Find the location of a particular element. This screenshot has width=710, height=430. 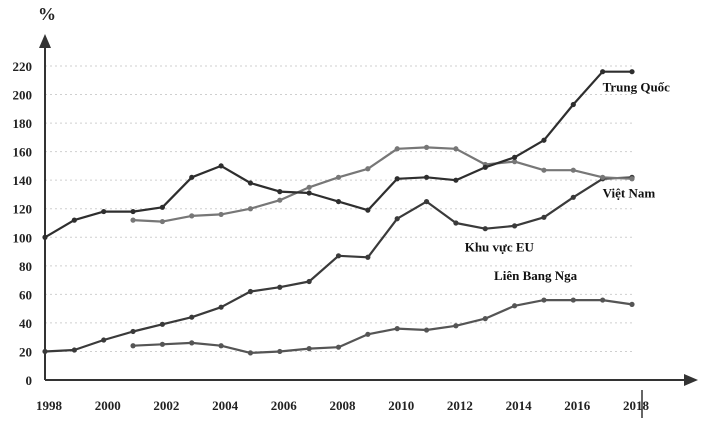

series-1-point-2014 is located at coordinates (514, 162).